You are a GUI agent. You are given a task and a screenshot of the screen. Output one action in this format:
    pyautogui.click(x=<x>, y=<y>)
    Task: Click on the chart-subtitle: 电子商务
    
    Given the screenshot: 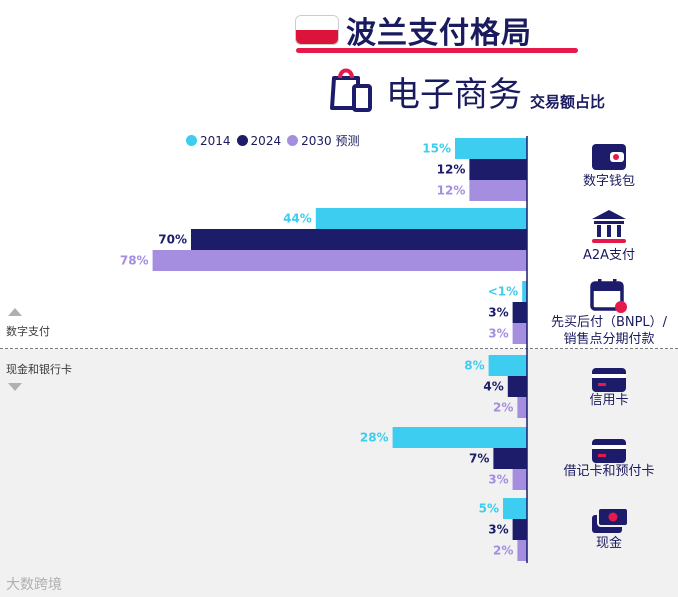 What is the action you would take?
    pyautogui.click(x=454, y=95)
    